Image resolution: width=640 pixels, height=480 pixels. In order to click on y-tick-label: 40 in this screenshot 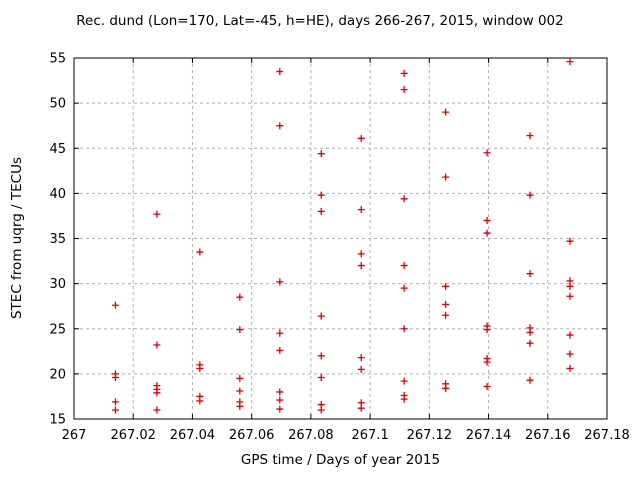, I will do `click(57, 194)`.